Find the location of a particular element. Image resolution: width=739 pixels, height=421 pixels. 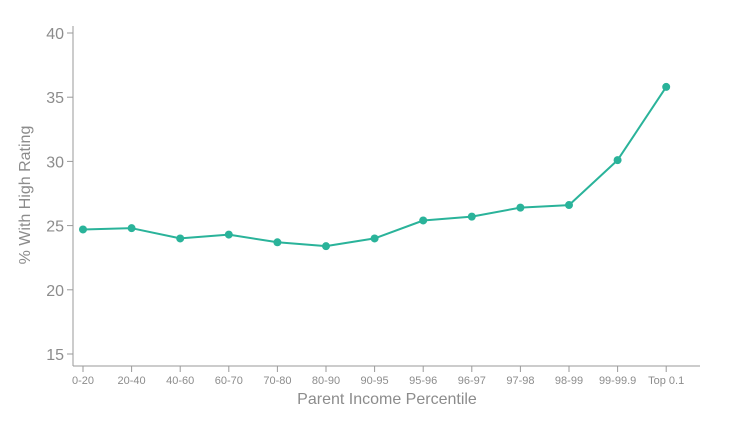

y-axis: 15 20 25 30 35 40 is located at coordinates (60, 196).